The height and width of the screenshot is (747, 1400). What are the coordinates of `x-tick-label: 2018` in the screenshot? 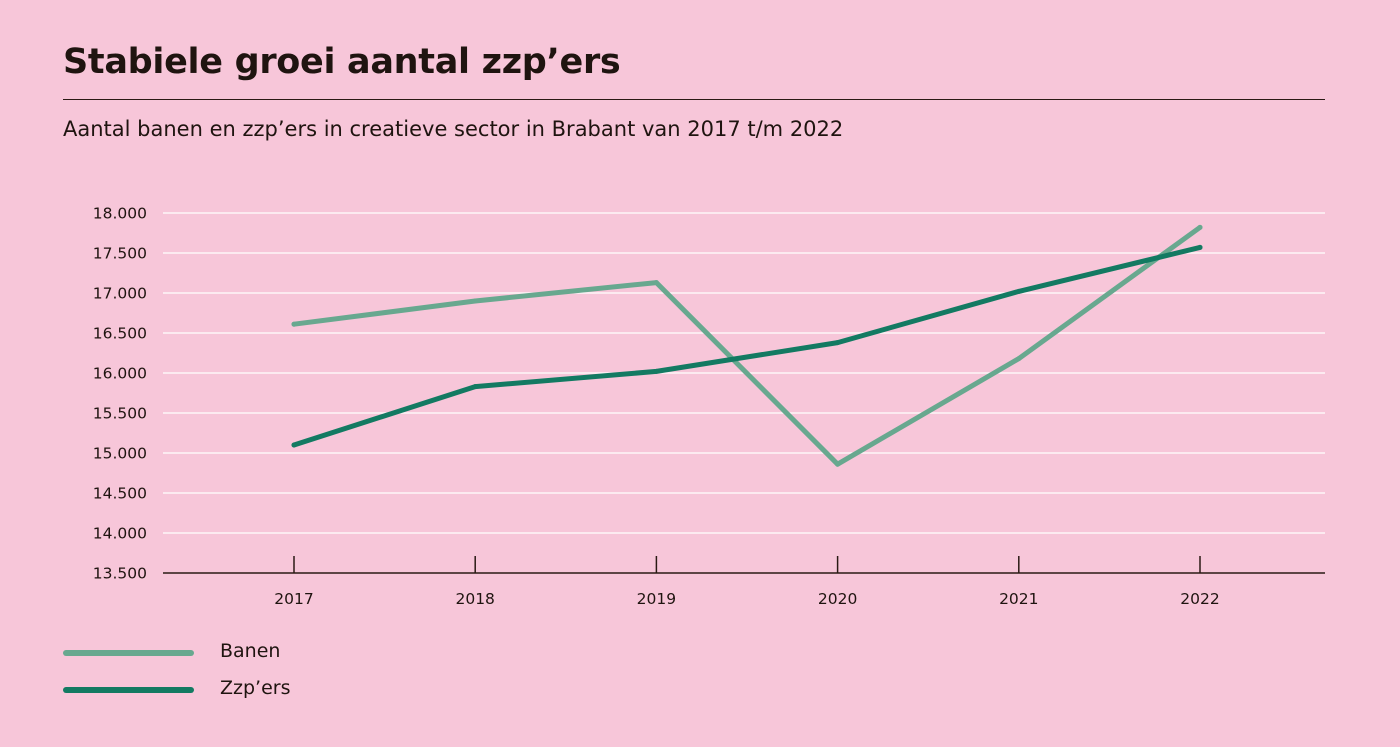 It's located at (474, 599).